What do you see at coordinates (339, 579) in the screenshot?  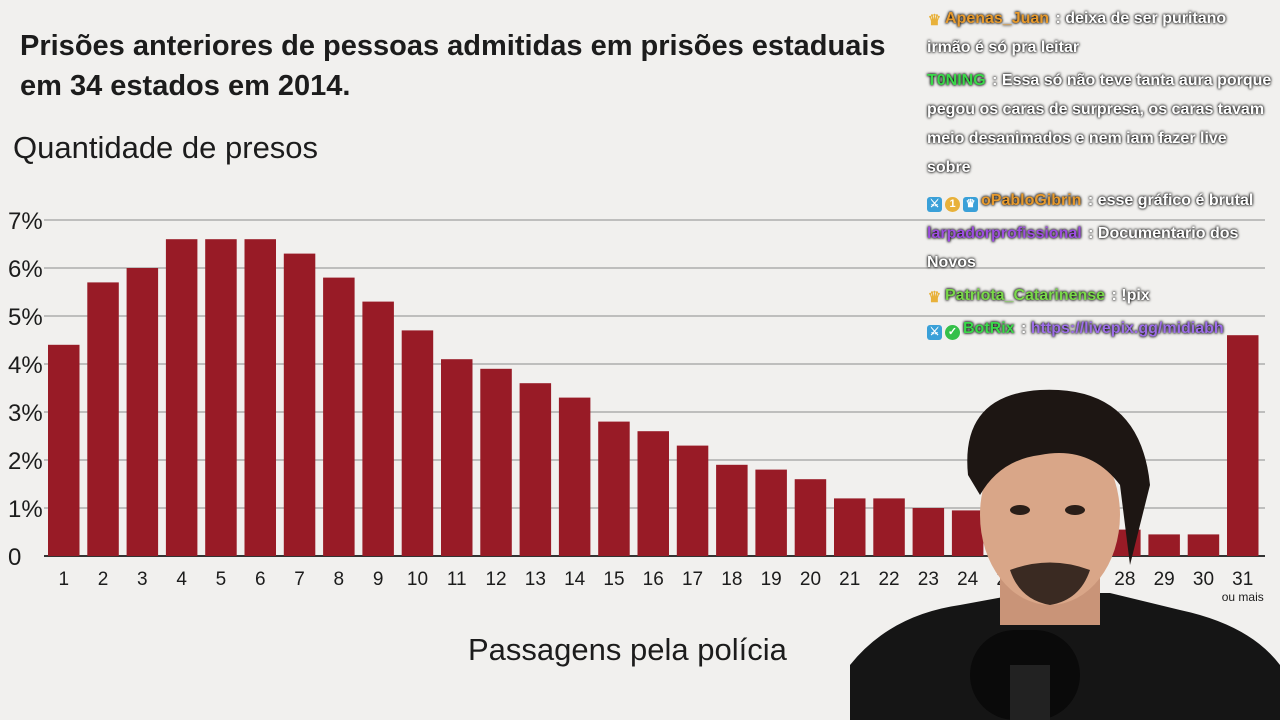 I see `x-tick-label: 8` at bounding box center [339, 579].